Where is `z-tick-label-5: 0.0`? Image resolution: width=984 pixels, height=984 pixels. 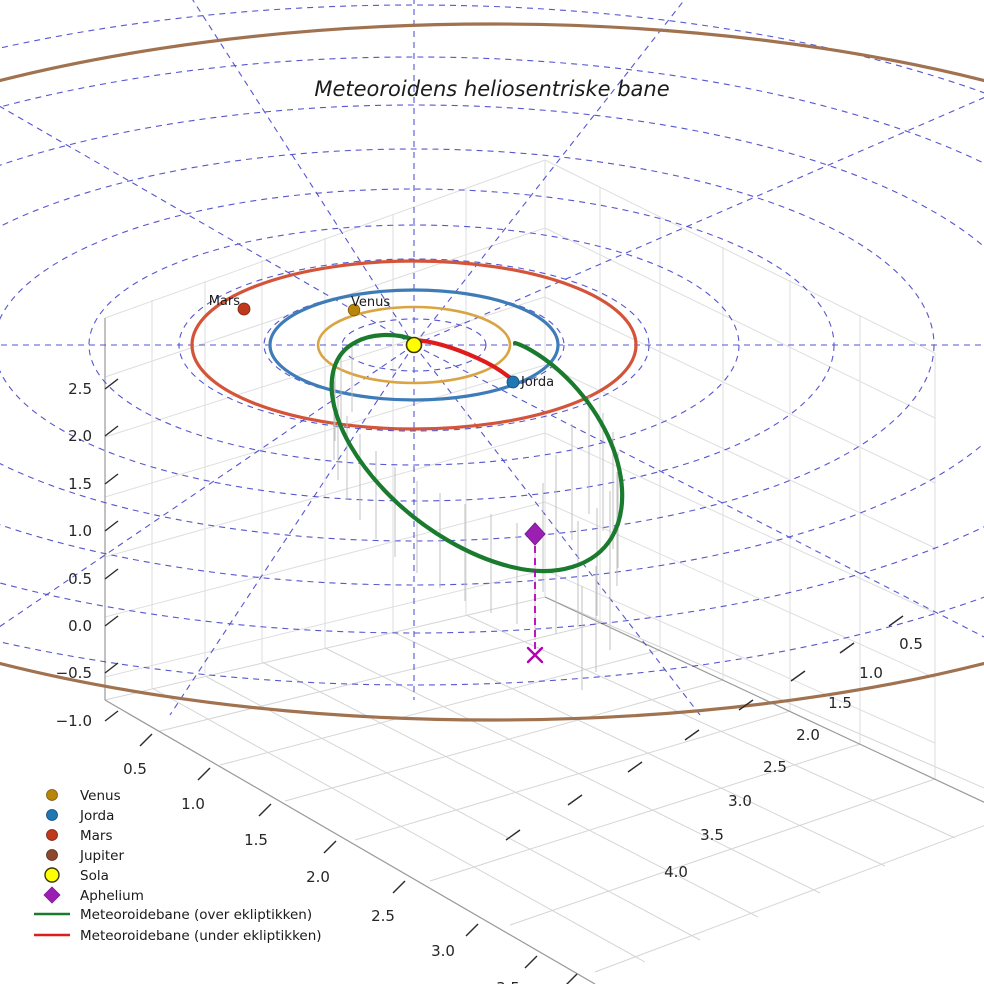
z-tick-label-5: 0.0 is located at coordinates (80, 626).